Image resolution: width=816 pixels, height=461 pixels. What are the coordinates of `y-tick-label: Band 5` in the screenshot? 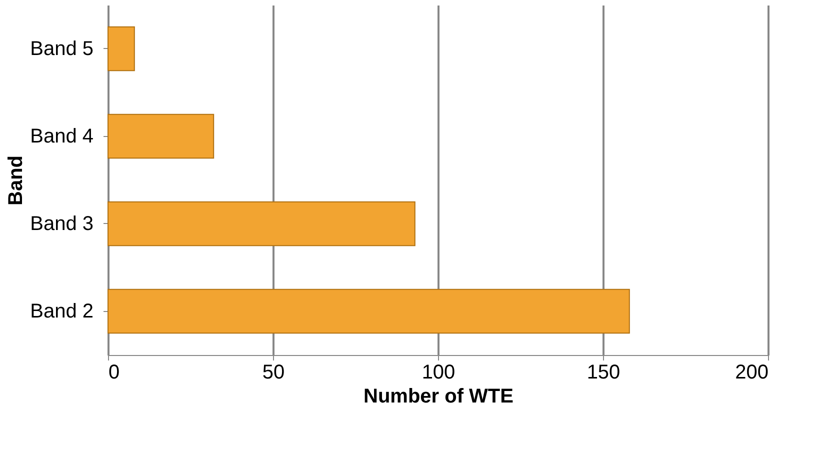 It's located at (62, 49).